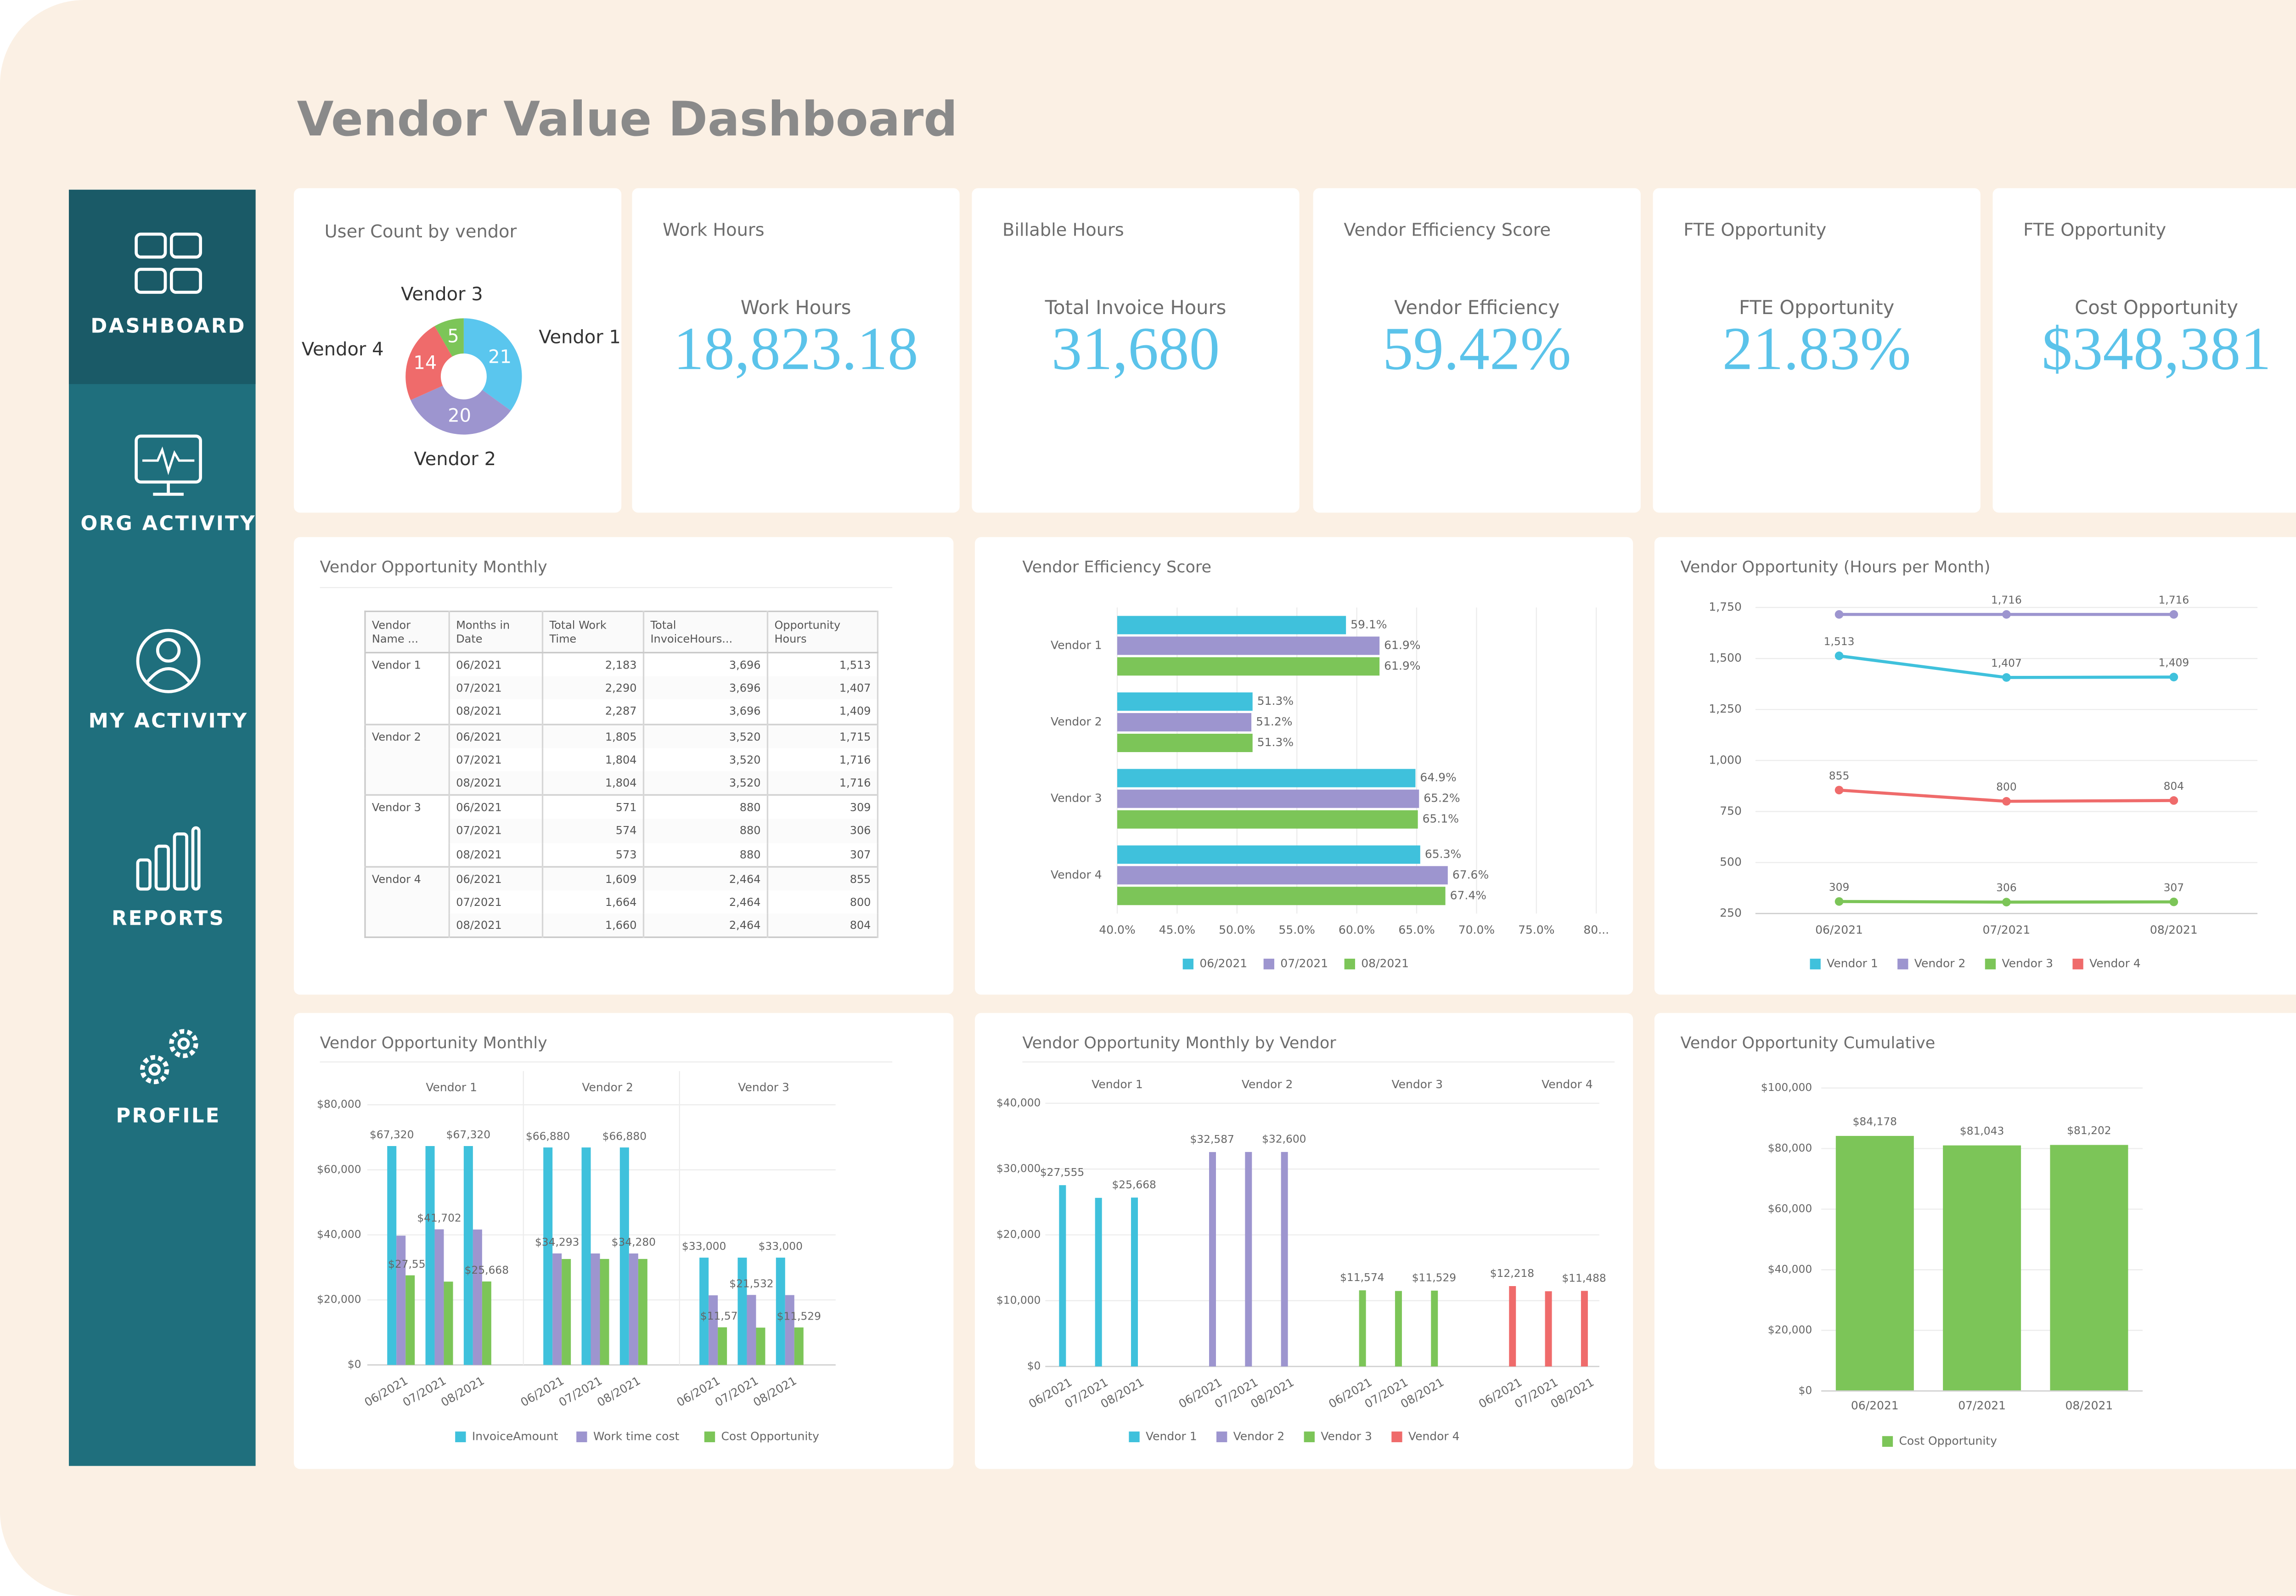  What do you see at coordinates (770, 1436) in the screenshot?
I see `legend-label: Cost Opportunity` at bounding box center [770, 1436].